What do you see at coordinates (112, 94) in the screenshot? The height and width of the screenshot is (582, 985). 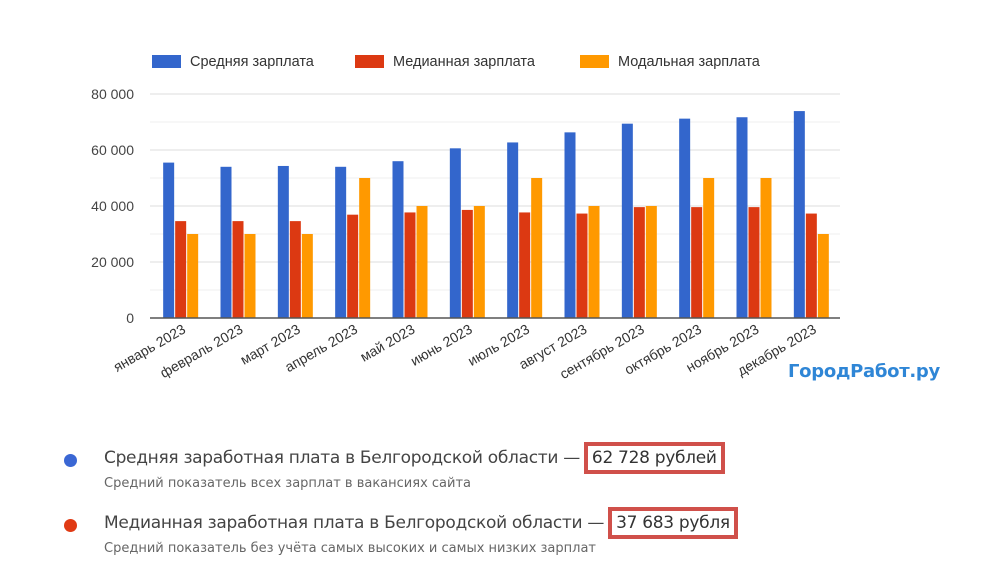 I see `y-tick-label: 80 000` at bounding box center [112, 94].